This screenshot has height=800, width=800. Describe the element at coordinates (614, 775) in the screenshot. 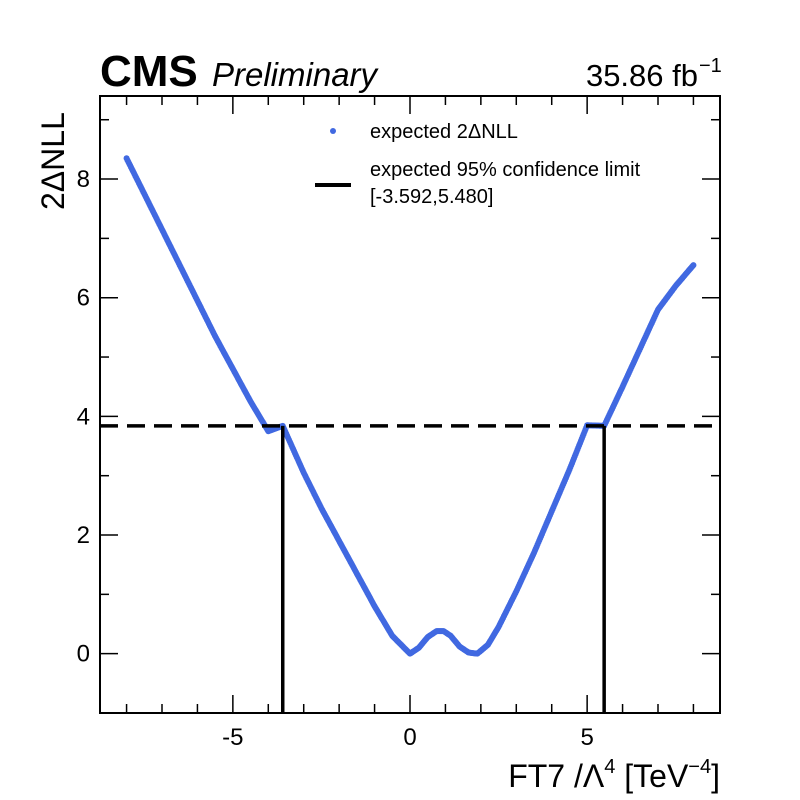

I see `x-axis-title: FT7 /Λ4 [TeV−4]` at that location.